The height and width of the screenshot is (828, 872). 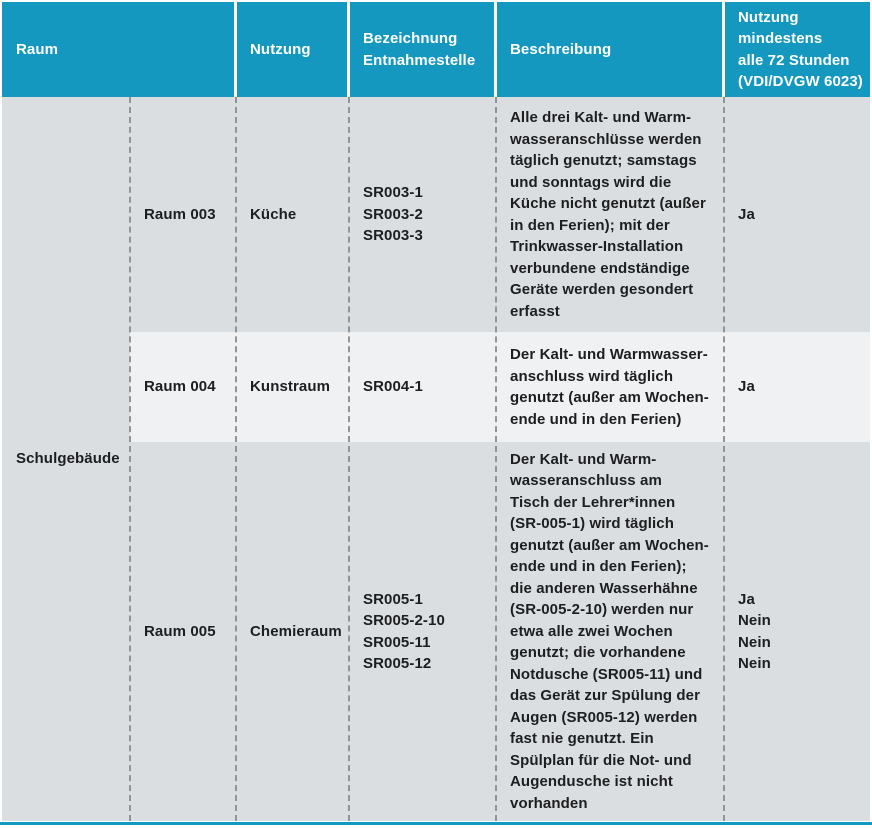 What do you see at coordinates (119, 49) in the screenshot?
I see `header-raum: Raum` at bounding box center [119, 49].